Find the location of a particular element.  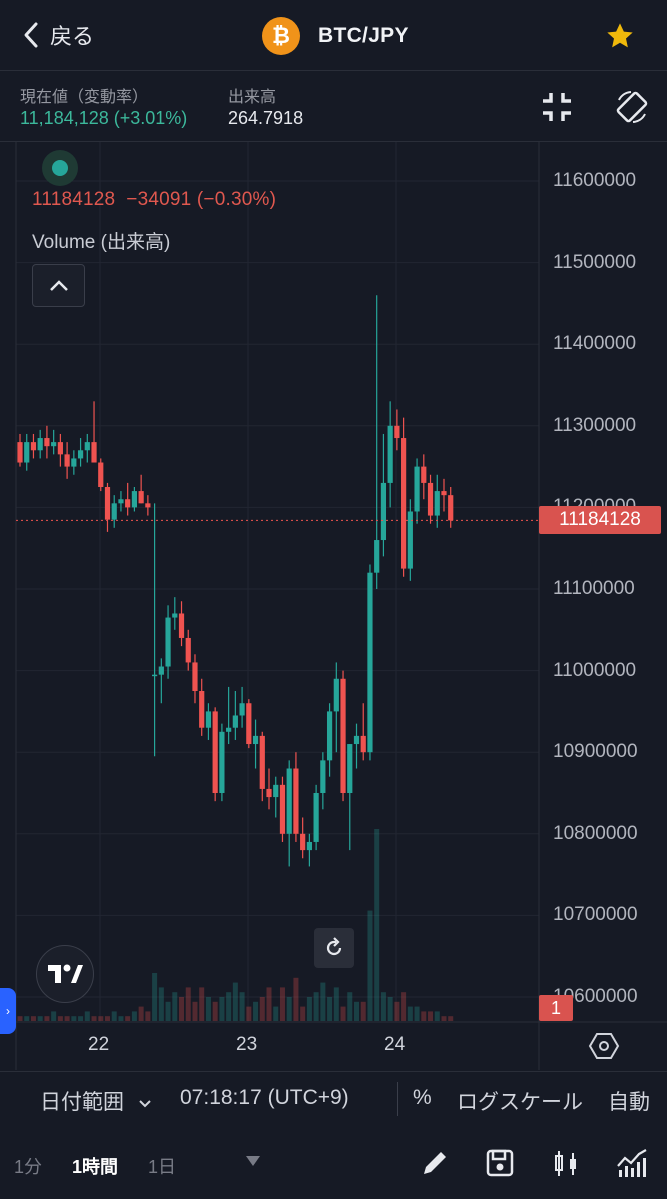

save-icon is located at coordinates (500, 1163).